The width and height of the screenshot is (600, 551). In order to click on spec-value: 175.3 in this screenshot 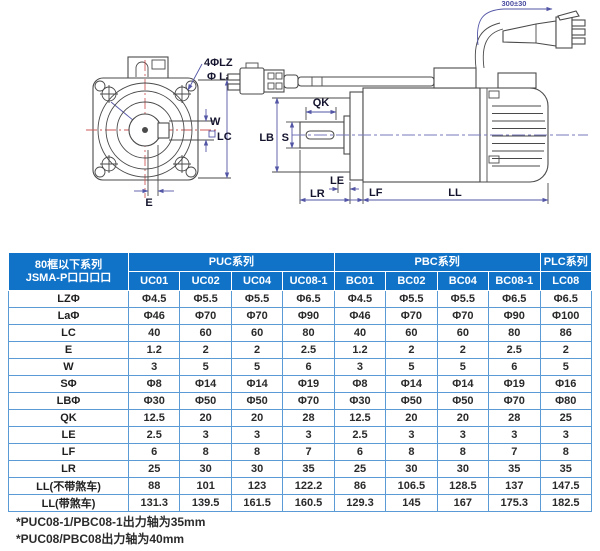, I will do `click(514, 503)`.